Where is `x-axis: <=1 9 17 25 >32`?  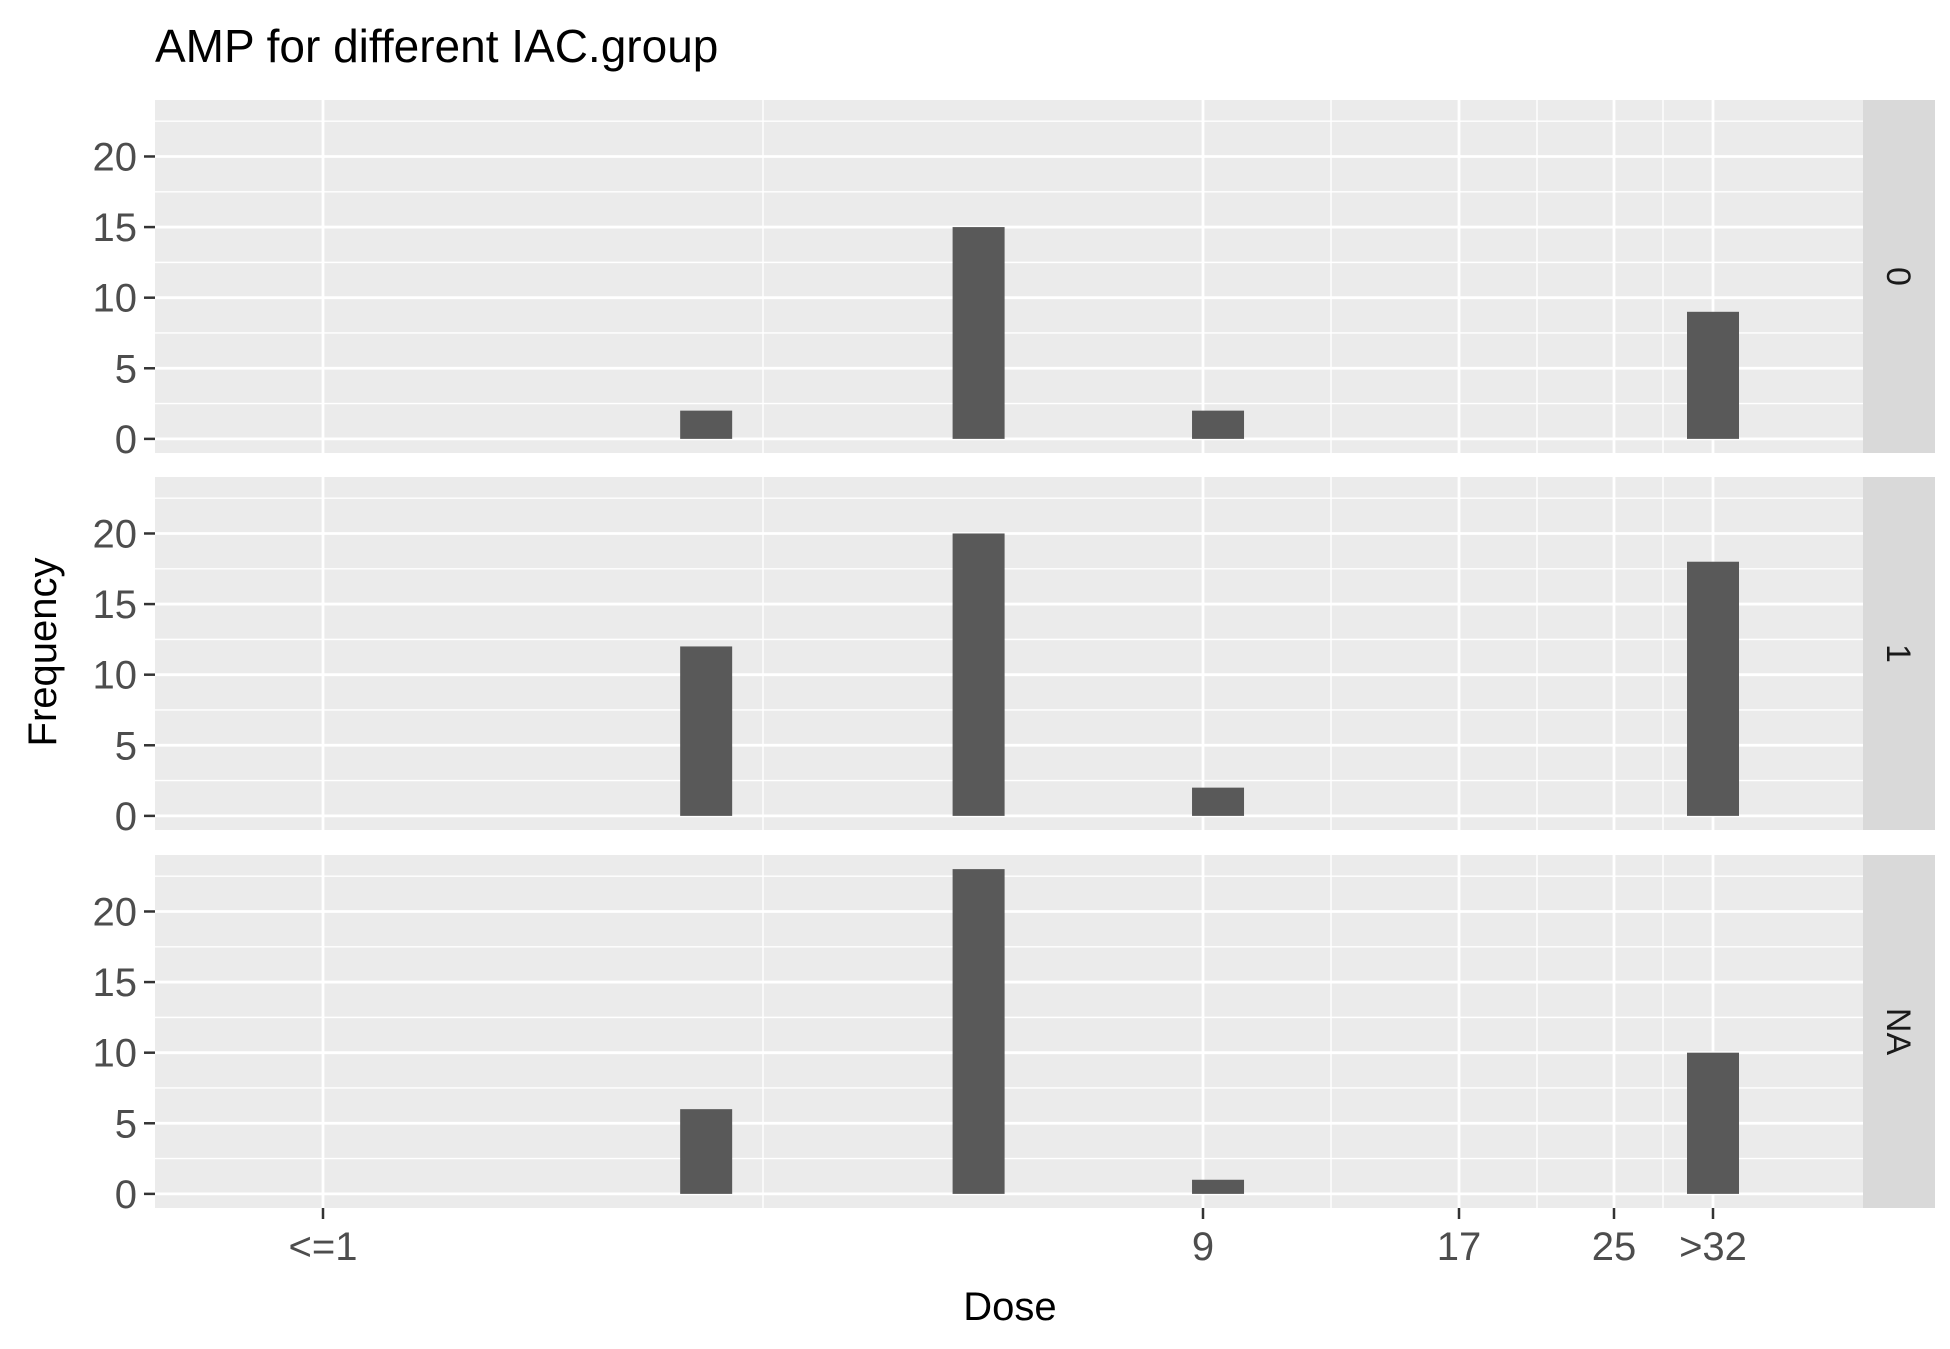
x-axis: <=1 9 17 25 >32 is located at coordinates (1018, 1238).